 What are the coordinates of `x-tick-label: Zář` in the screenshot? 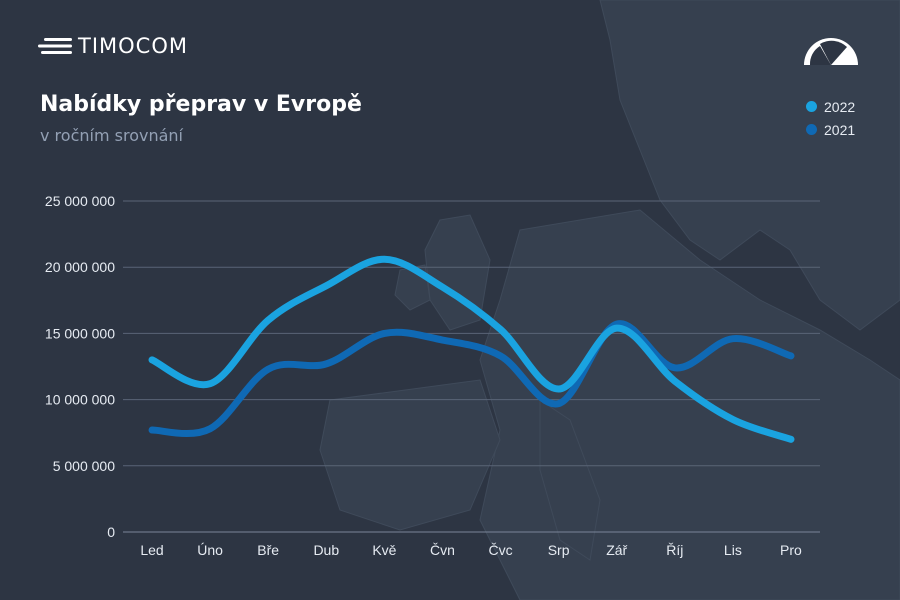 It's located at (616, 550).